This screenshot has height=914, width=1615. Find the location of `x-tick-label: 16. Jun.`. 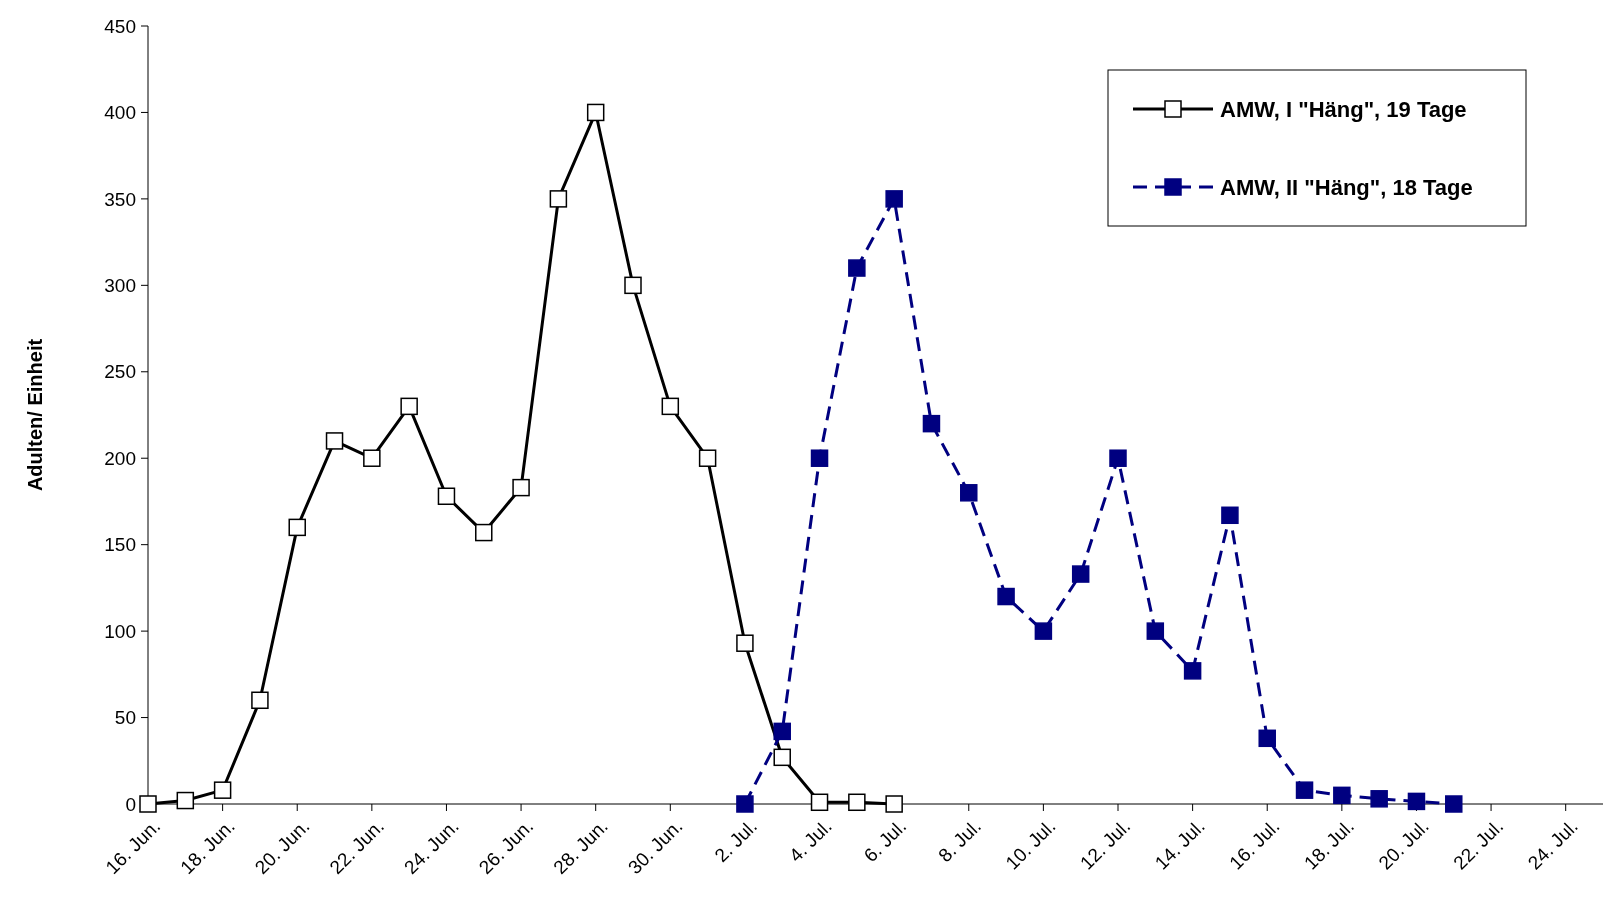

x-tick-label: 16. Jun. is located at coordinates (133, 847).